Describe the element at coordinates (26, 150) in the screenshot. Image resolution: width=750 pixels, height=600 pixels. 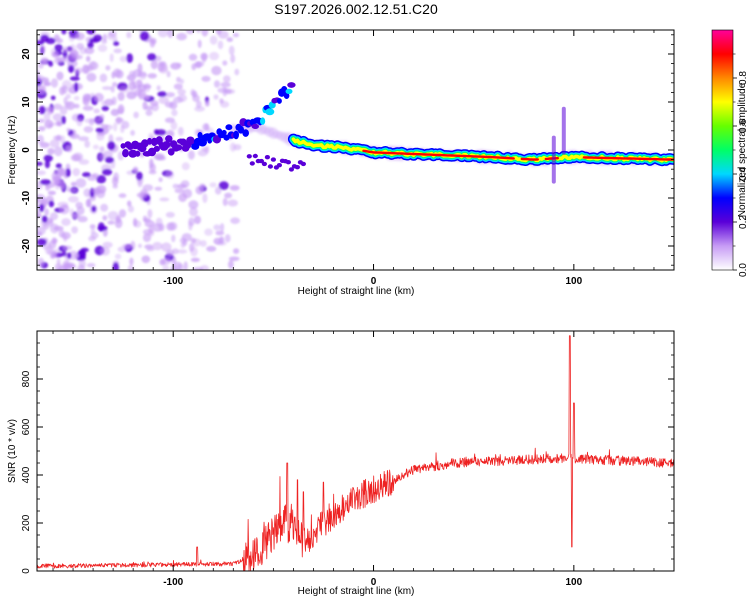
I see `y-tick-label: 0` at that location.